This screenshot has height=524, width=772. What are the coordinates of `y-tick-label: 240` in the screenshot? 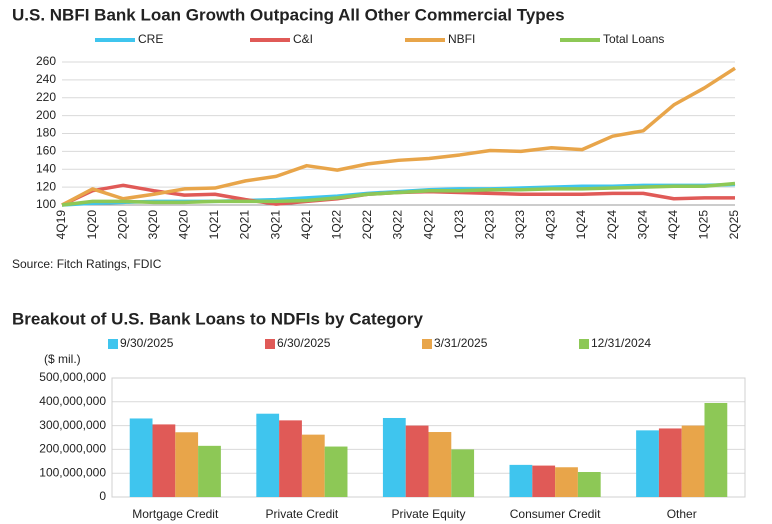 It's located at (46, 79).